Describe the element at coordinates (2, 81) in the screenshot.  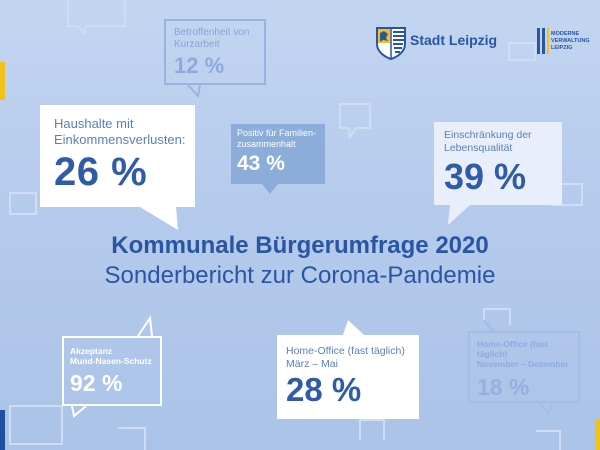
I see `edge-accent-yellow` at that location.